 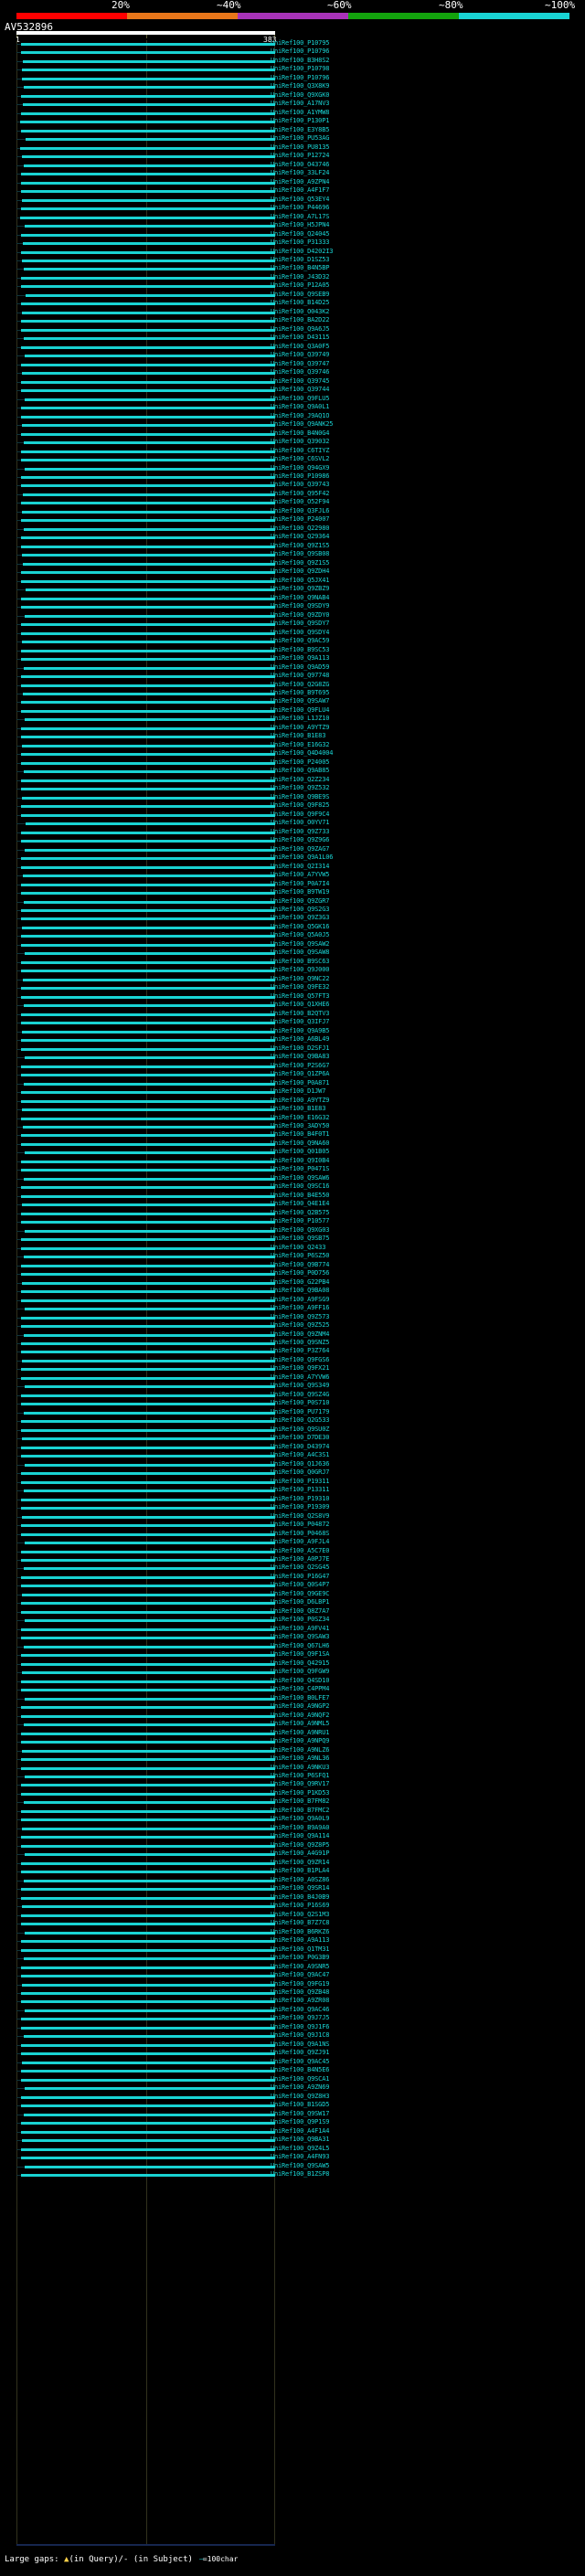 I want to click on hit-row: UniRef100_B9TW19, so click(x=293, y=892).